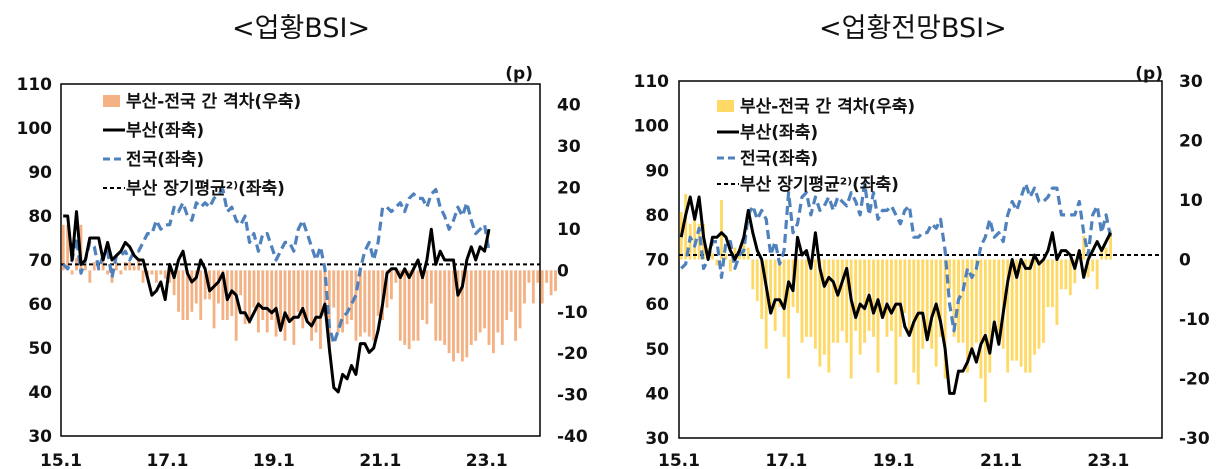 The image size is (1226, 469). I want to click on y-left-tick-label: 80, so click(657, 216).